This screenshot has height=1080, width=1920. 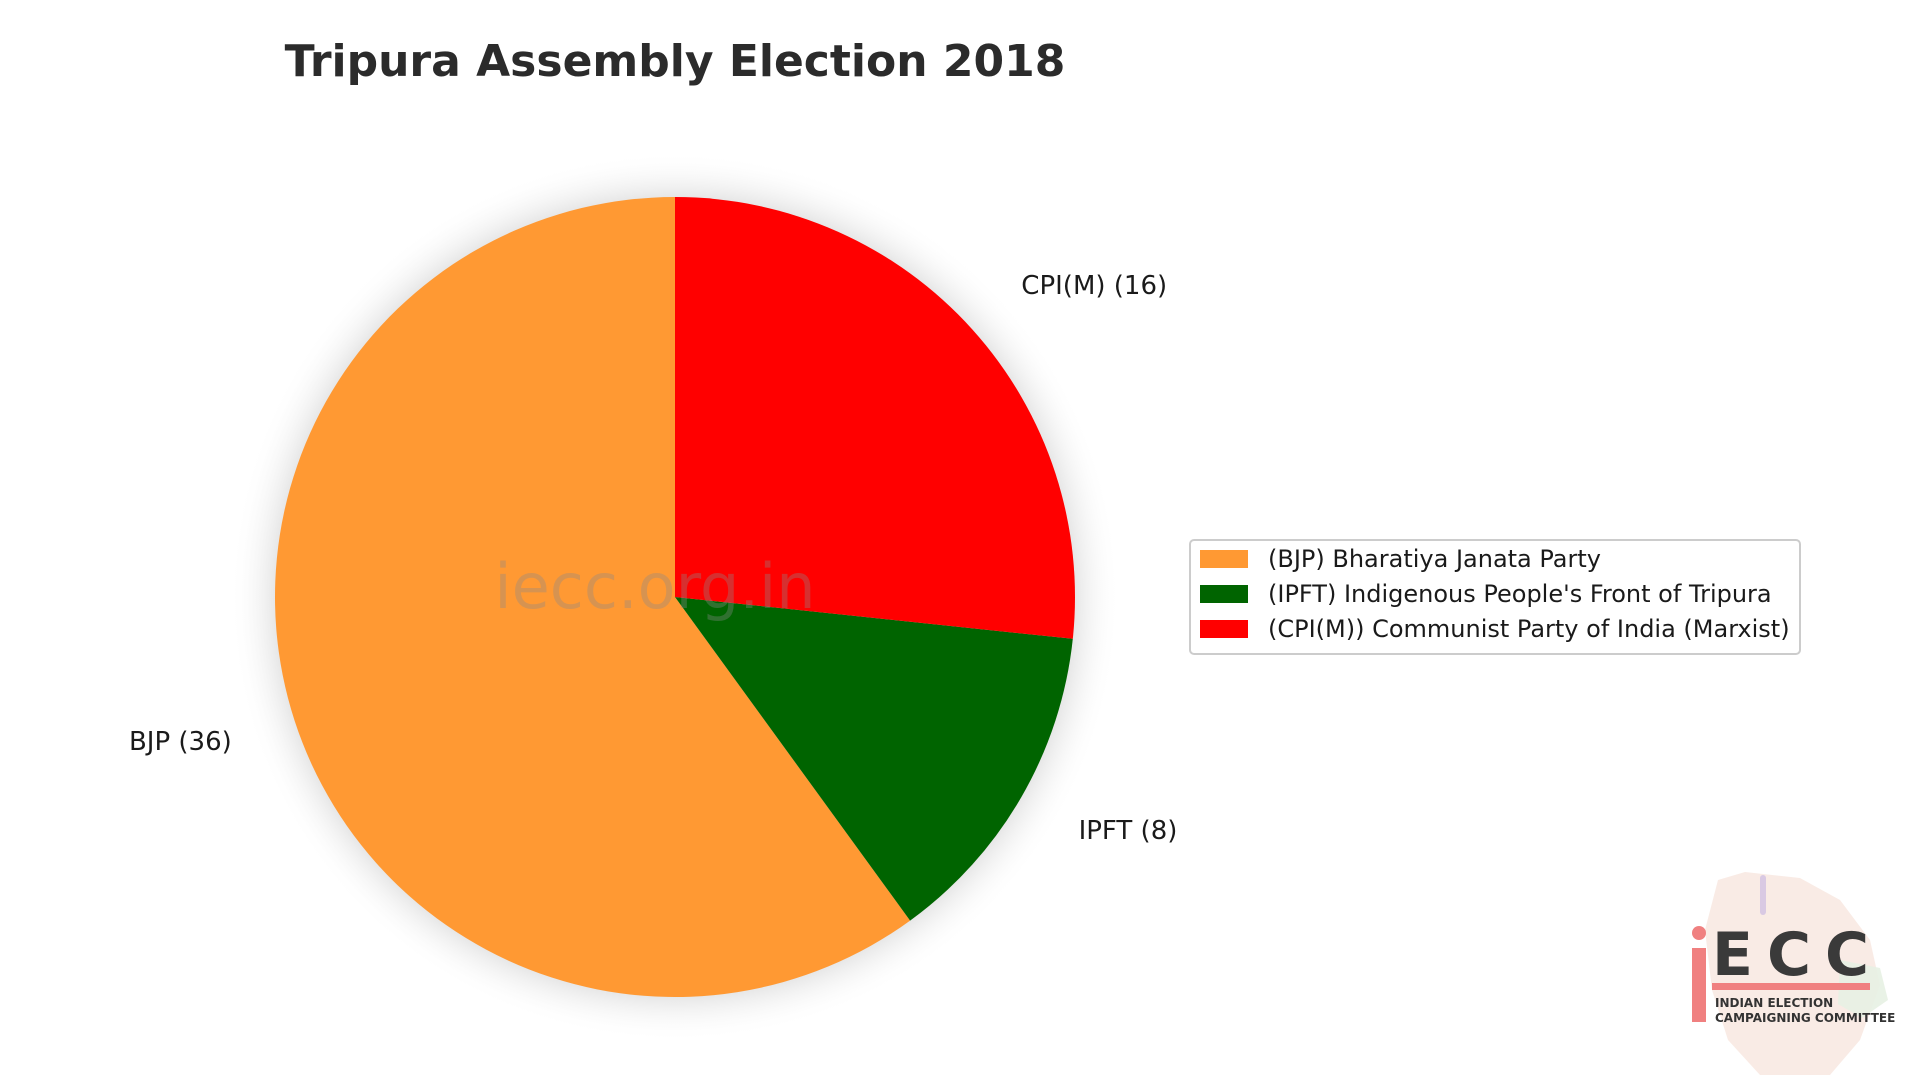 I want to click on slice-label-ipft: IPFT (8), so click(x=1128, y=831).